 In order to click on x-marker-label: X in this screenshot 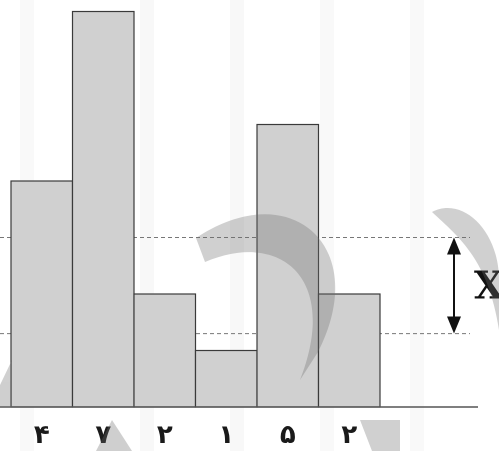, I will do `click(486, 285)`.